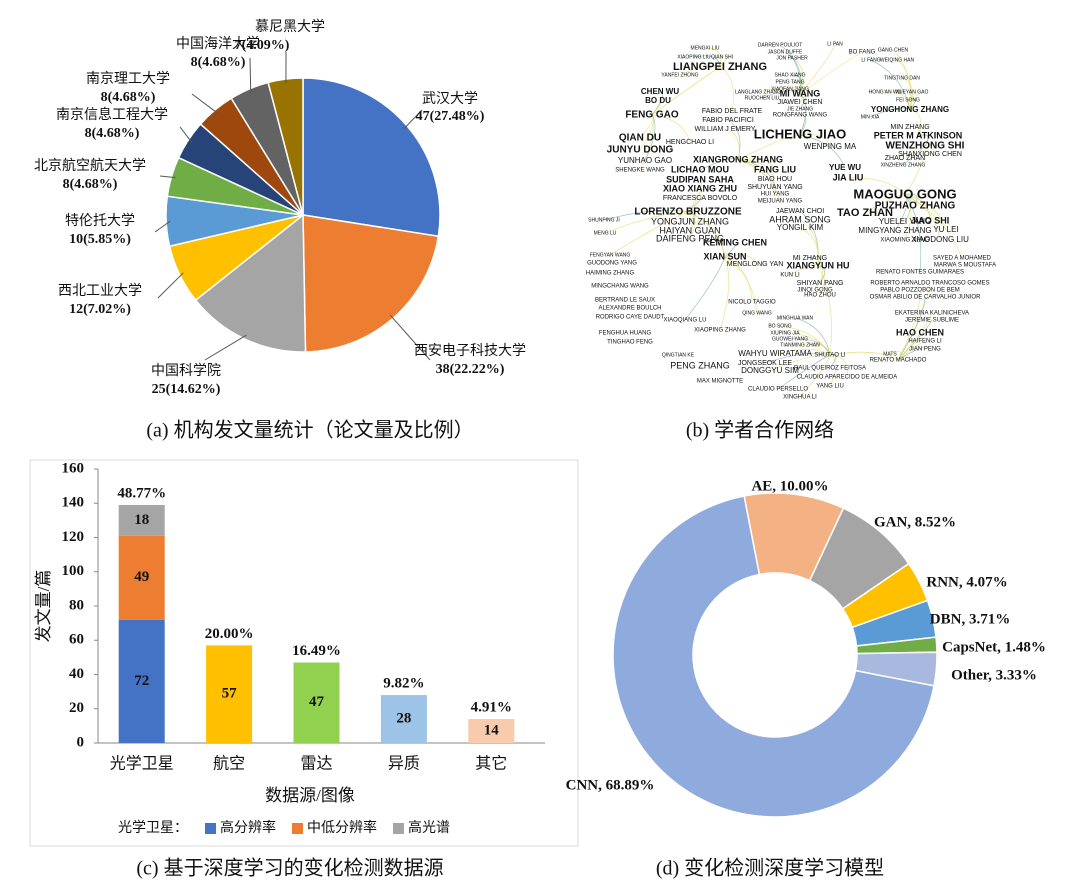 This screenshot has height=895, width=1080. I want to click on slice-label: 特伦托大学, so click(100, 221).